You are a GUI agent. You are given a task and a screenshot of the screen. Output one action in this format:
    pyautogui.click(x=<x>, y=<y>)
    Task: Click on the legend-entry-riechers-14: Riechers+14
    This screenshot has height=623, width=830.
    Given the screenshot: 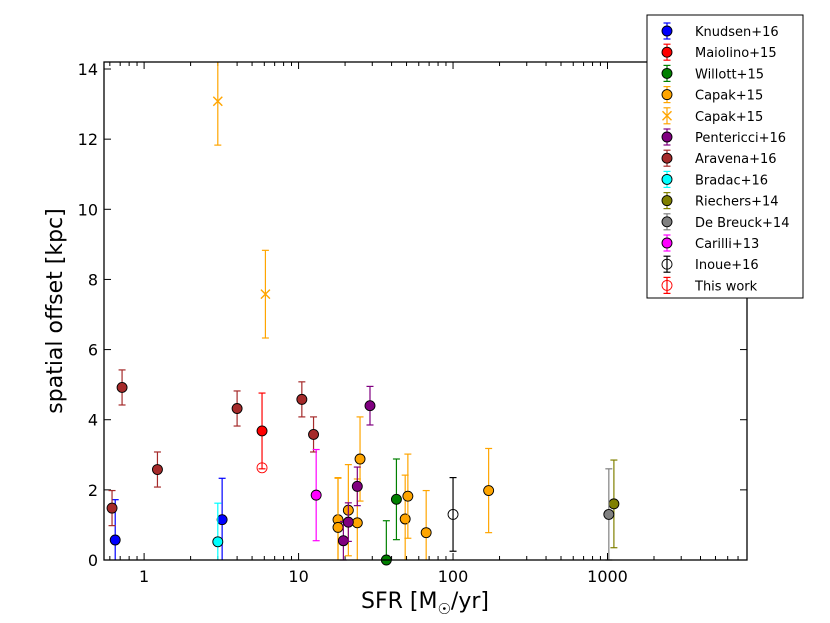 What is the action you would take?
    pyautogui.click(x=720, y=201)
    